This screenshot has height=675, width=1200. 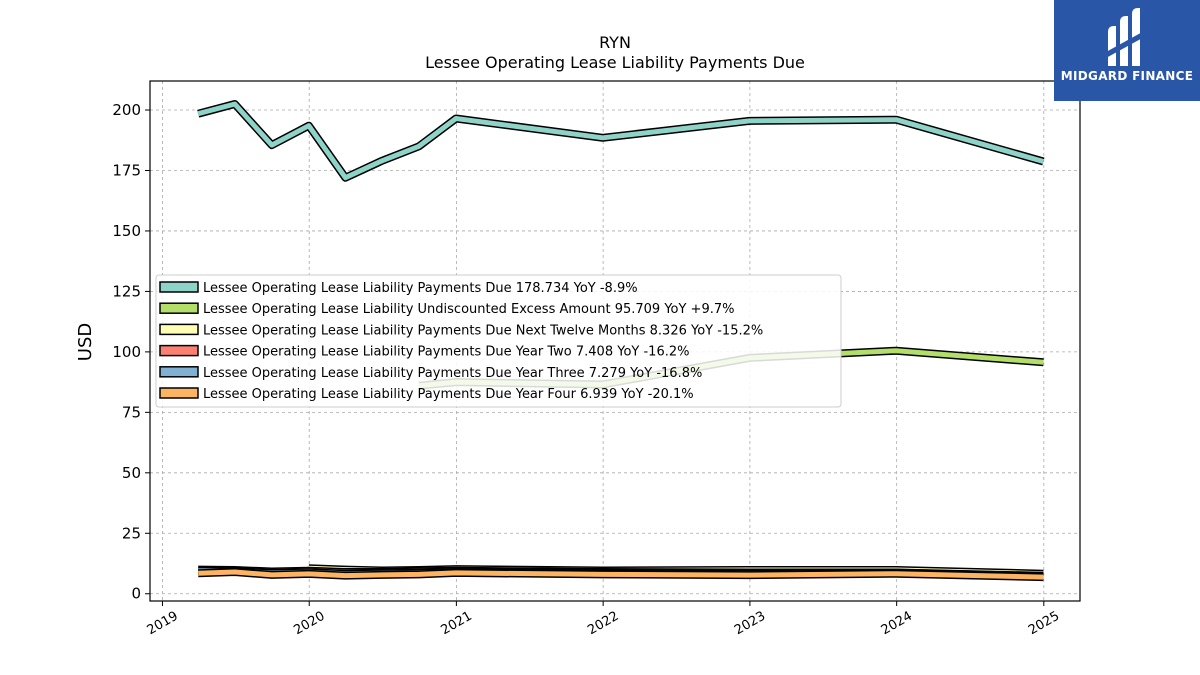 What do you see at coordinates (309, 624) in the screenshot?
I see `x-tick-label: 2020` at bounding box center [309, 624].